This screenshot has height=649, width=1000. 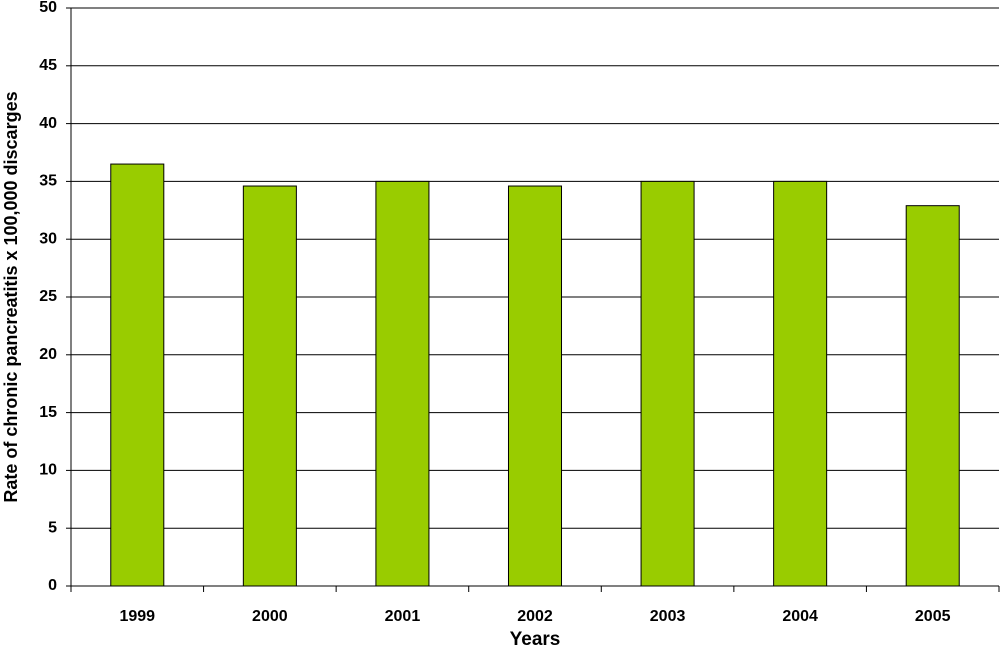 What do you see at coordinates (535, 639) in the screenshot?
I see `x-axis-label: Years` at bounding box center [535, 639].